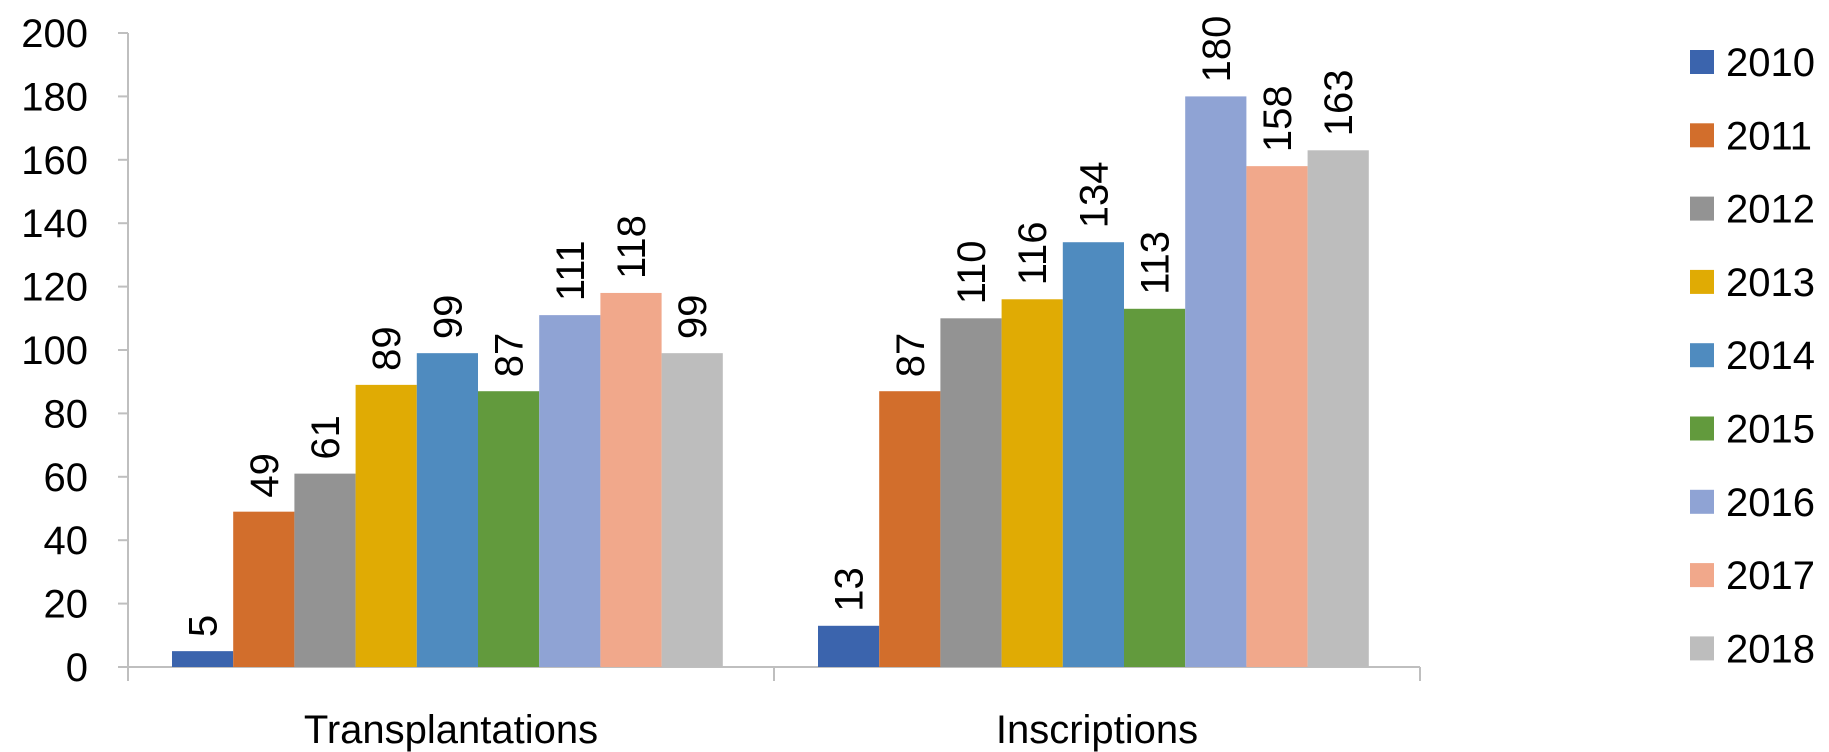  I want to click on data-label: 61, so click(326, 437).